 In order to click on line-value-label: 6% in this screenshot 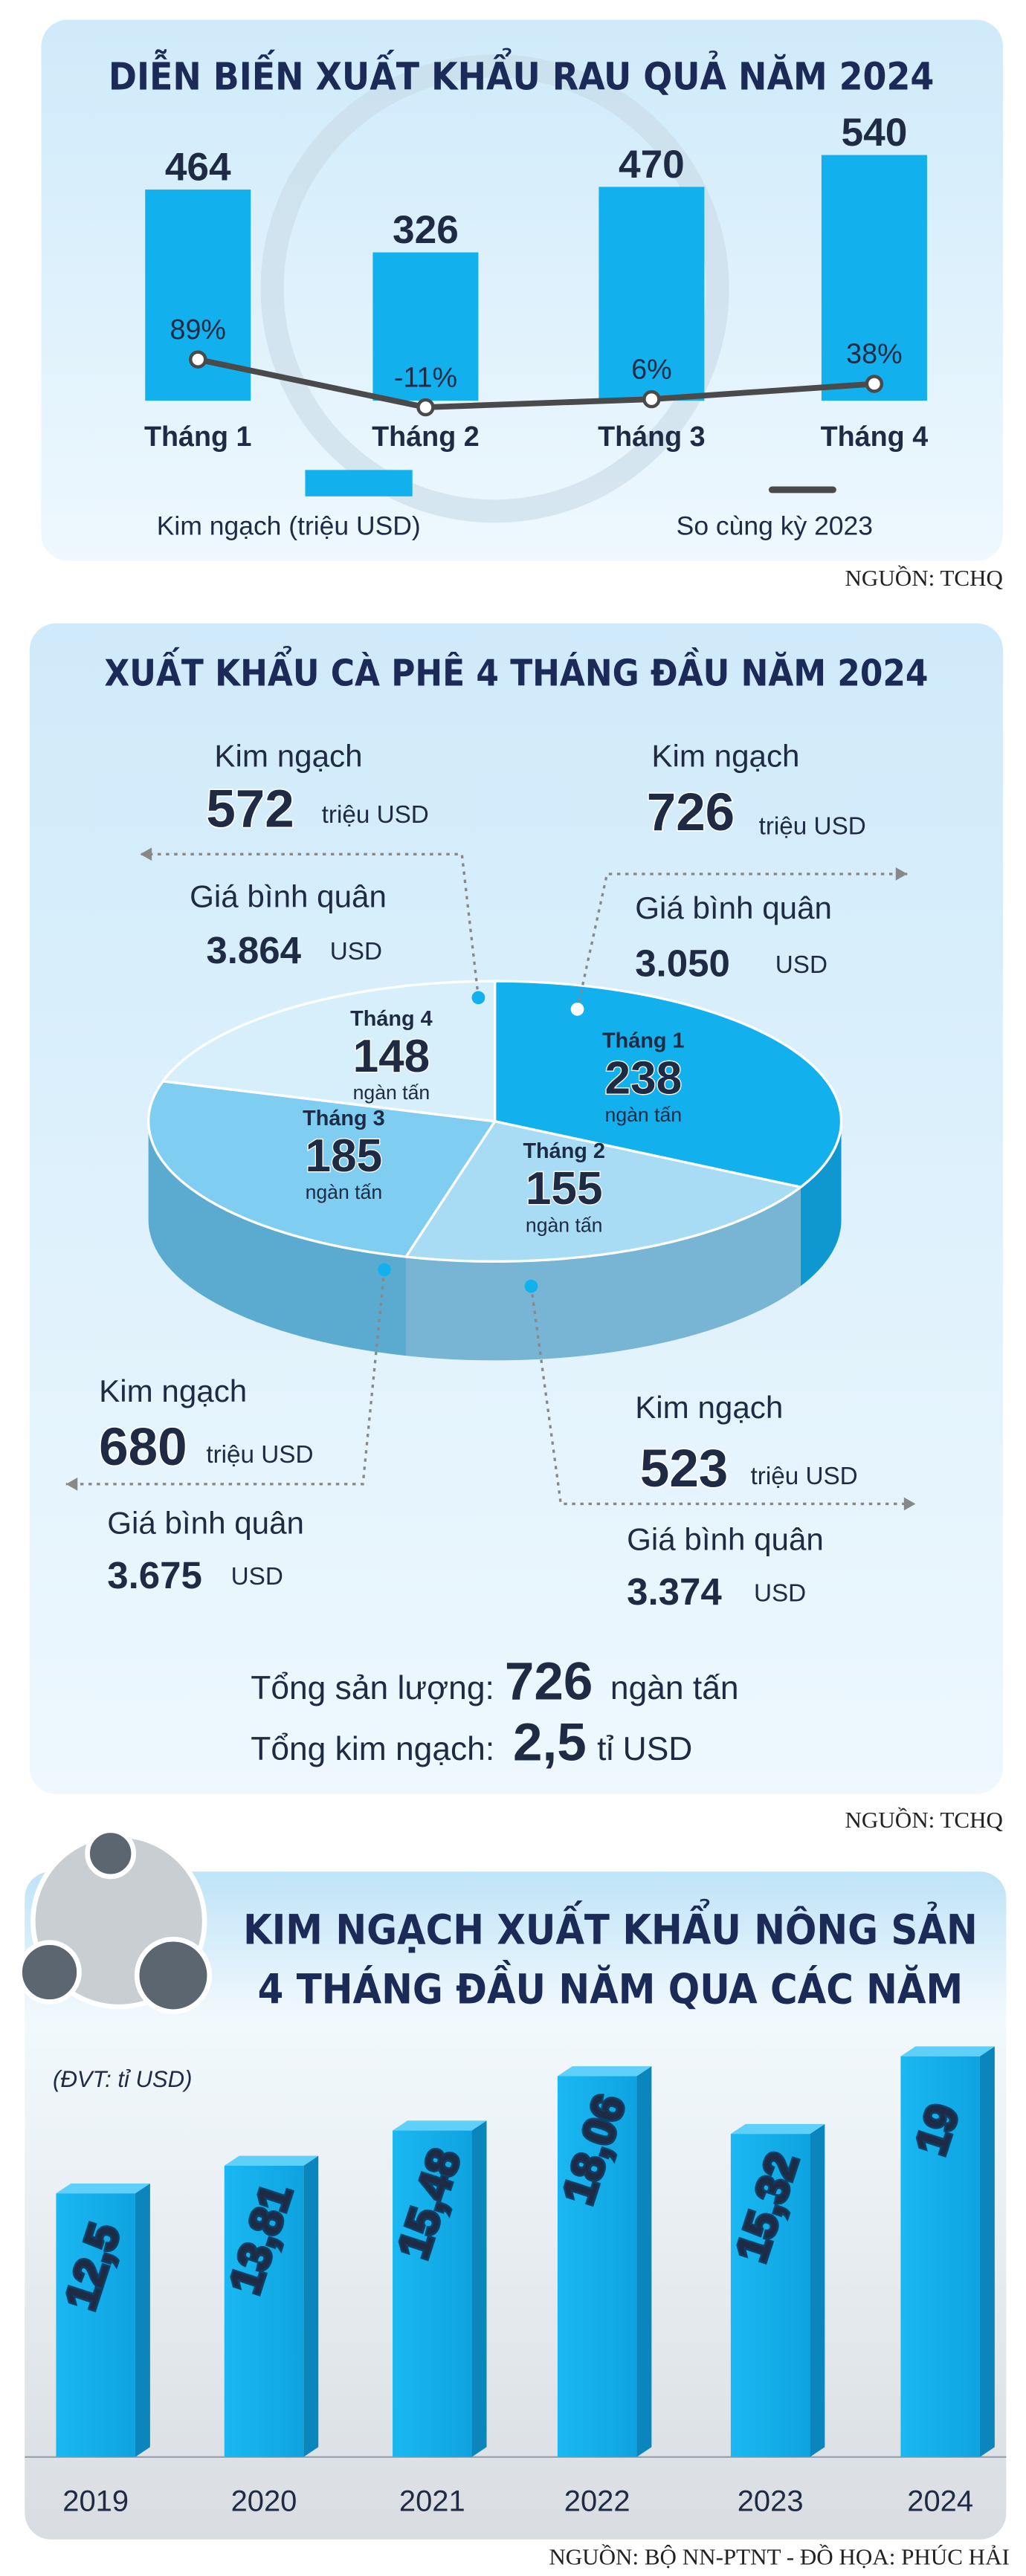, I will do `click(652, 369)`.